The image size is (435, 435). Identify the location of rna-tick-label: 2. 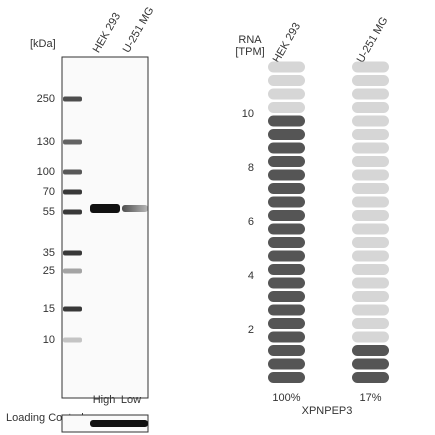
(251, 330).